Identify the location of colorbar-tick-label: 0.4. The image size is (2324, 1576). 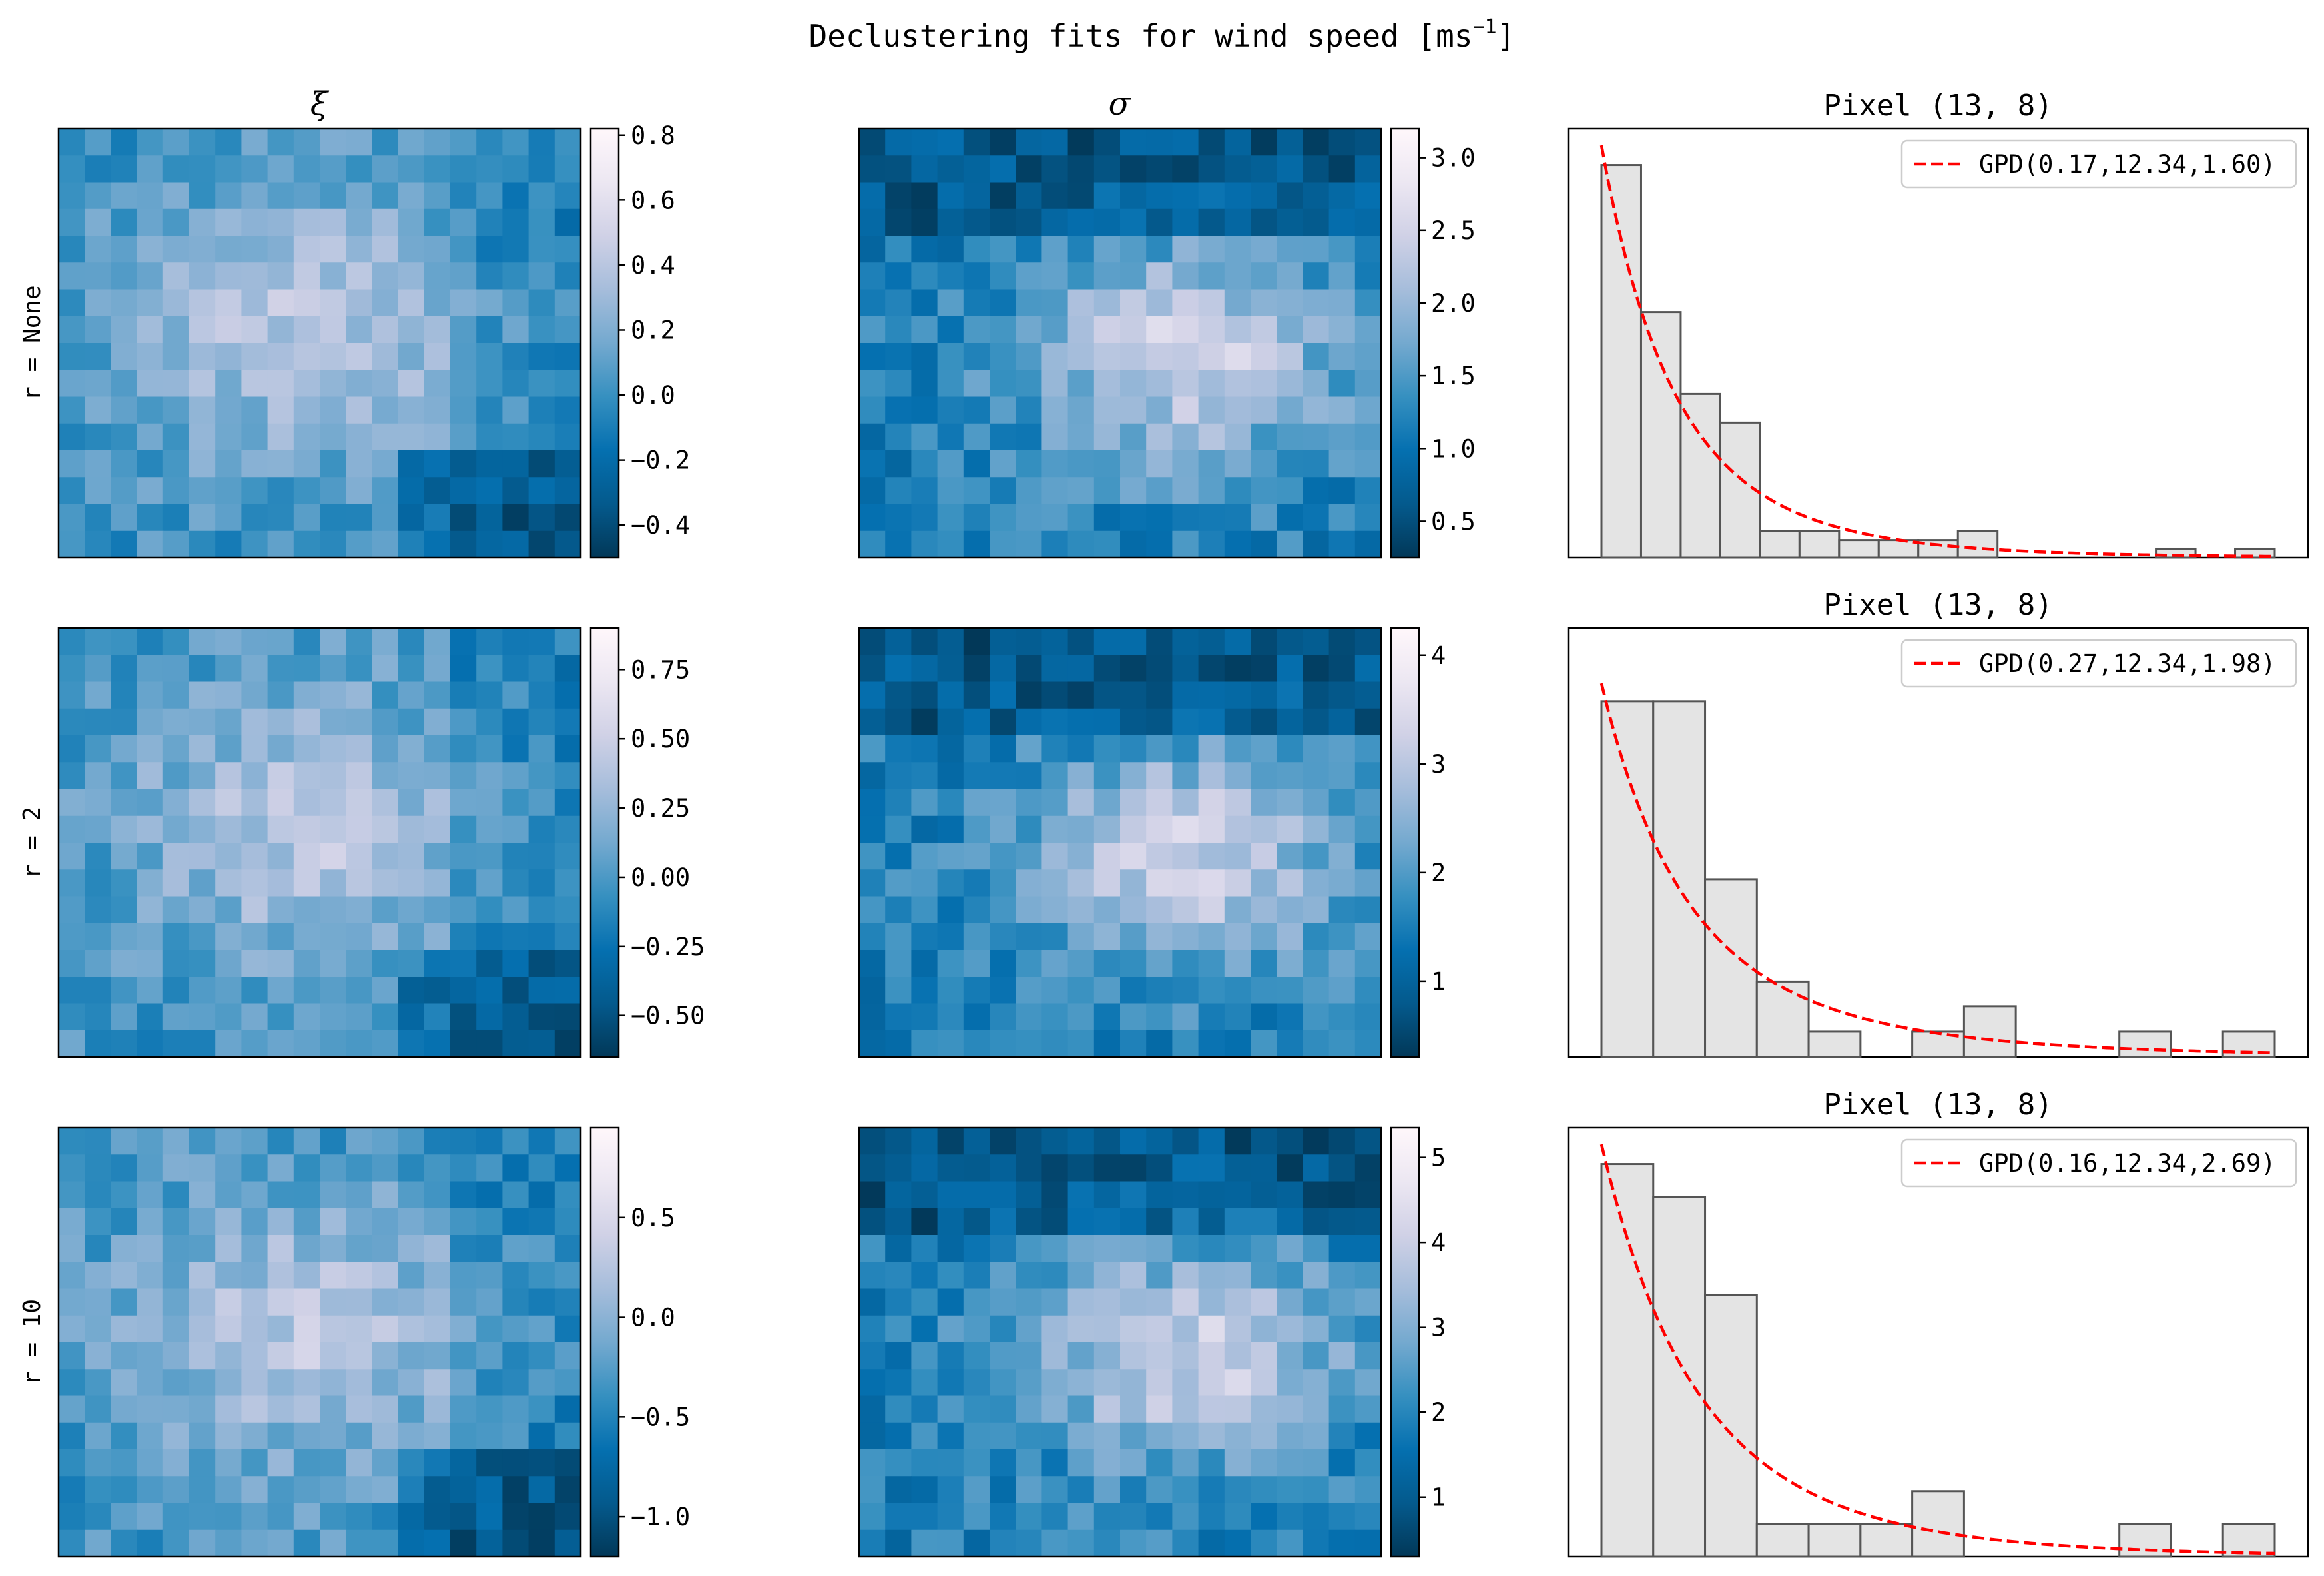
(653, 265).